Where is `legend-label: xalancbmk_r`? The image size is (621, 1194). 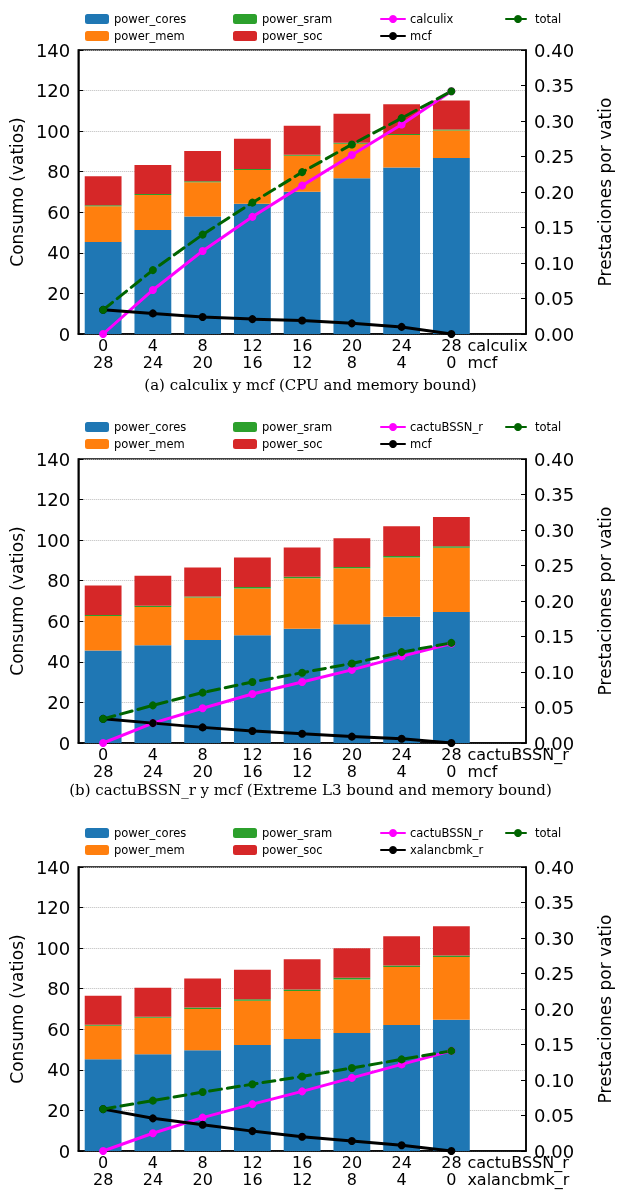
legend-label: xalancbmk_r is located at coordinates (447, 850).